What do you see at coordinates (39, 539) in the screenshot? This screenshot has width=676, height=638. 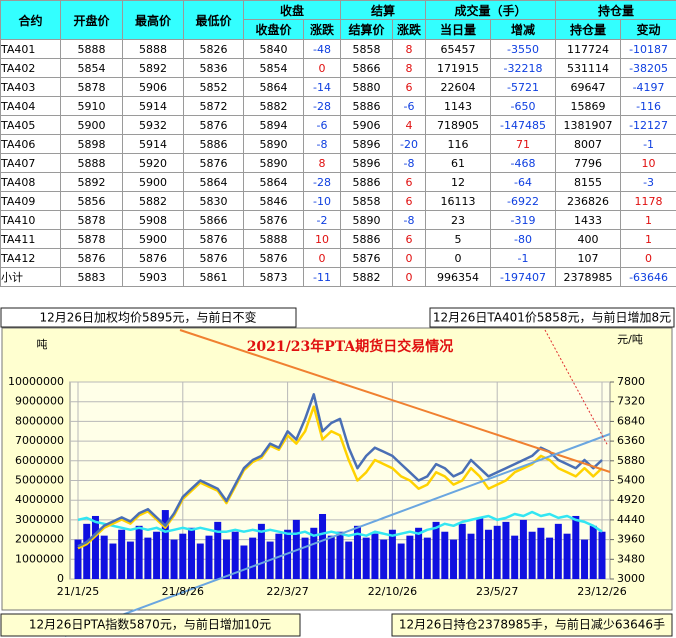 I see `y-tick-label: 2000000` at bounding box center [39, 539].